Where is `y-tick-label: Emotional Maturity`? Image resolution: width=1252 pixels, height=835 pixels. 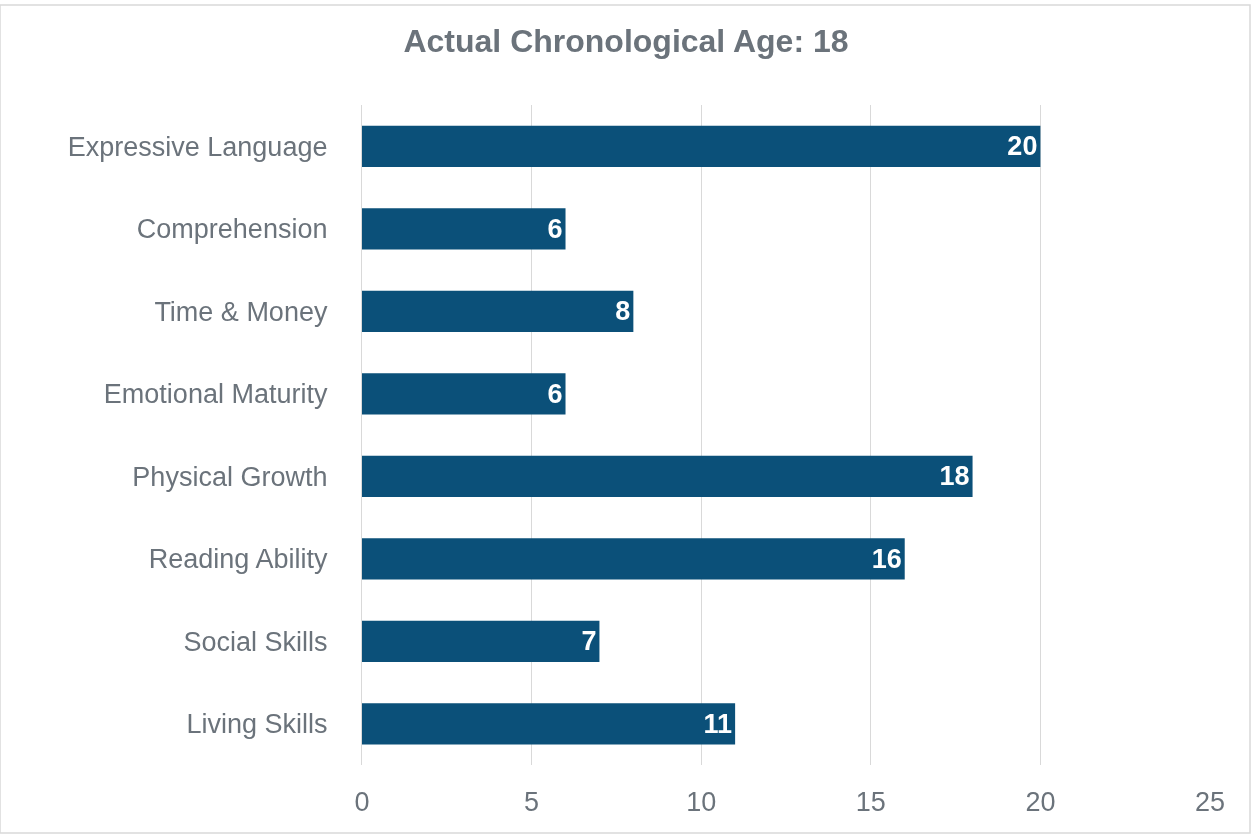 y-tick-label: Emotional Maturity is located at coordinates (215, 394).